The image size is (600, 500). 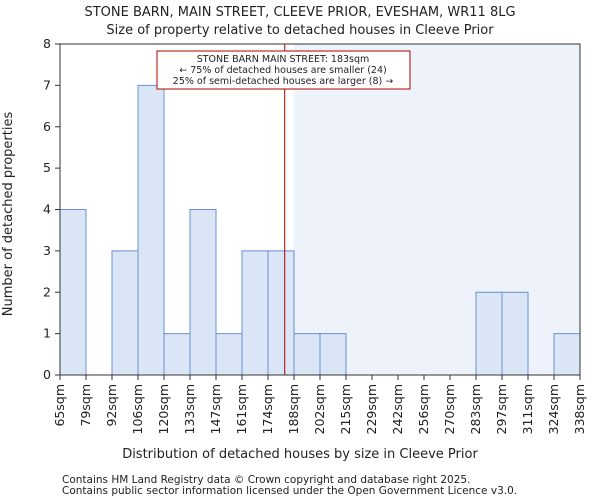 What do you see at coordinates (189, 409) in the screenshot?
I see `x-tick-label: 133sqm` at bounding box center [189, 409].